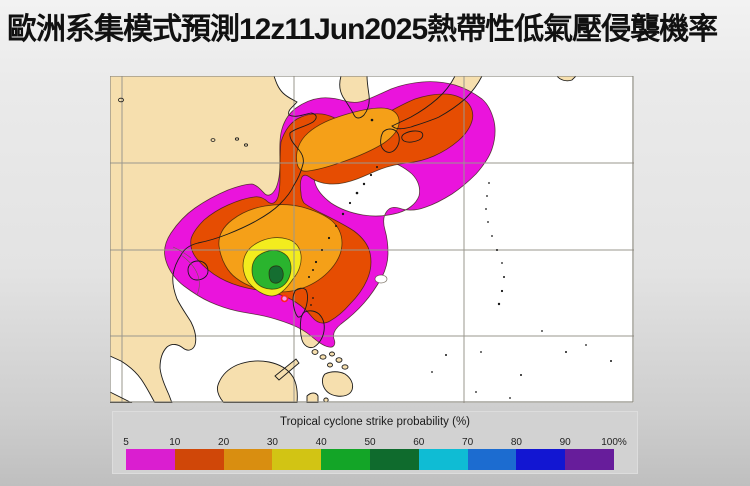  Describe the element at coordinates (516, 442) in the screenshot. I see `legend-tick-80: 80` at that location.